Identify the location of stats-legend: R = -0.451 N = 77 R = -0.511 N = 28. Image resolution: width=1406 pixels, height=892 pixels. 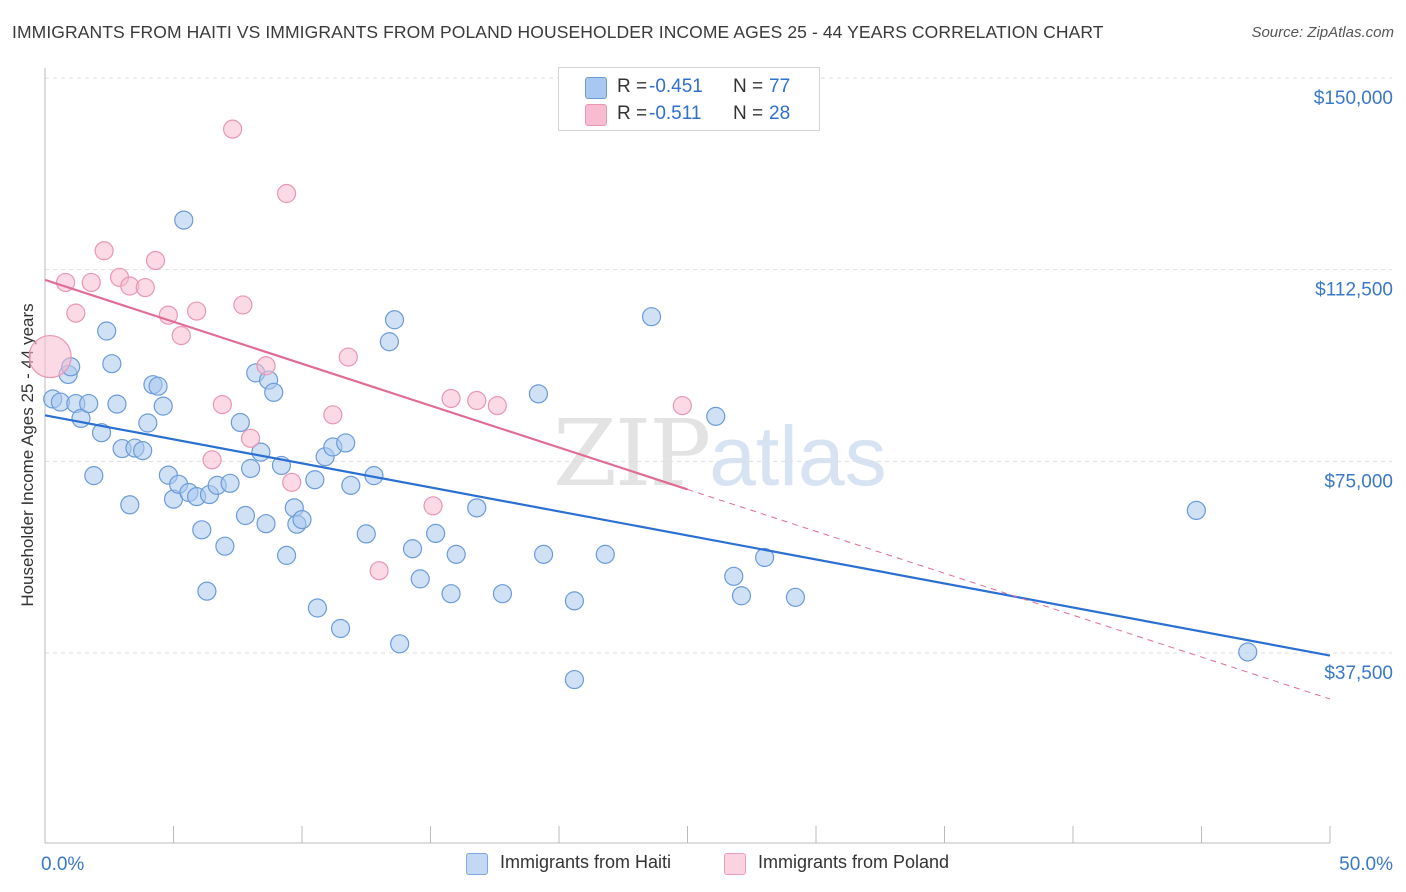
(689, 99).